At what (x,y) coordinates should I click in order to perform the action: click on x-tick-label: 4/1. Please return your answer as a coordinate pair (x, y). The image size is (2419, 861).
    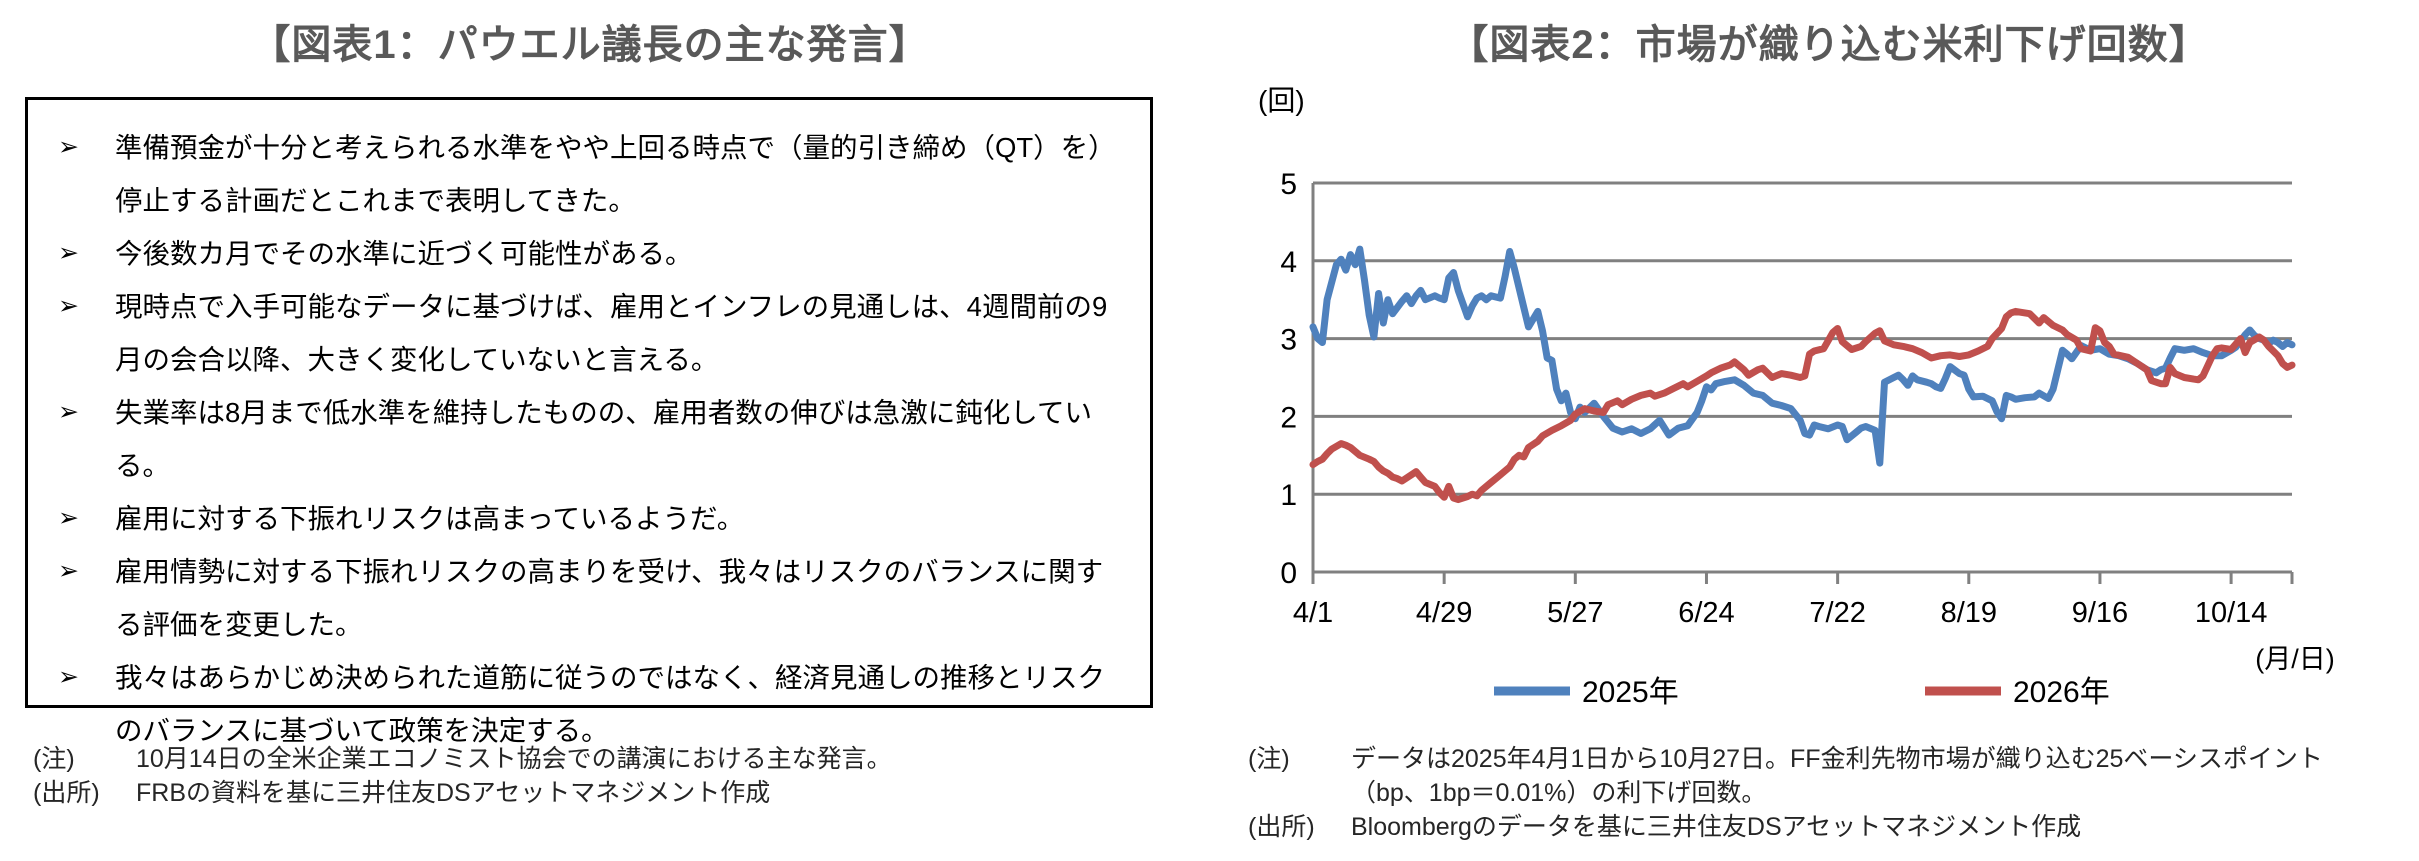
    Looking at the image, I should click on (1313, 613).